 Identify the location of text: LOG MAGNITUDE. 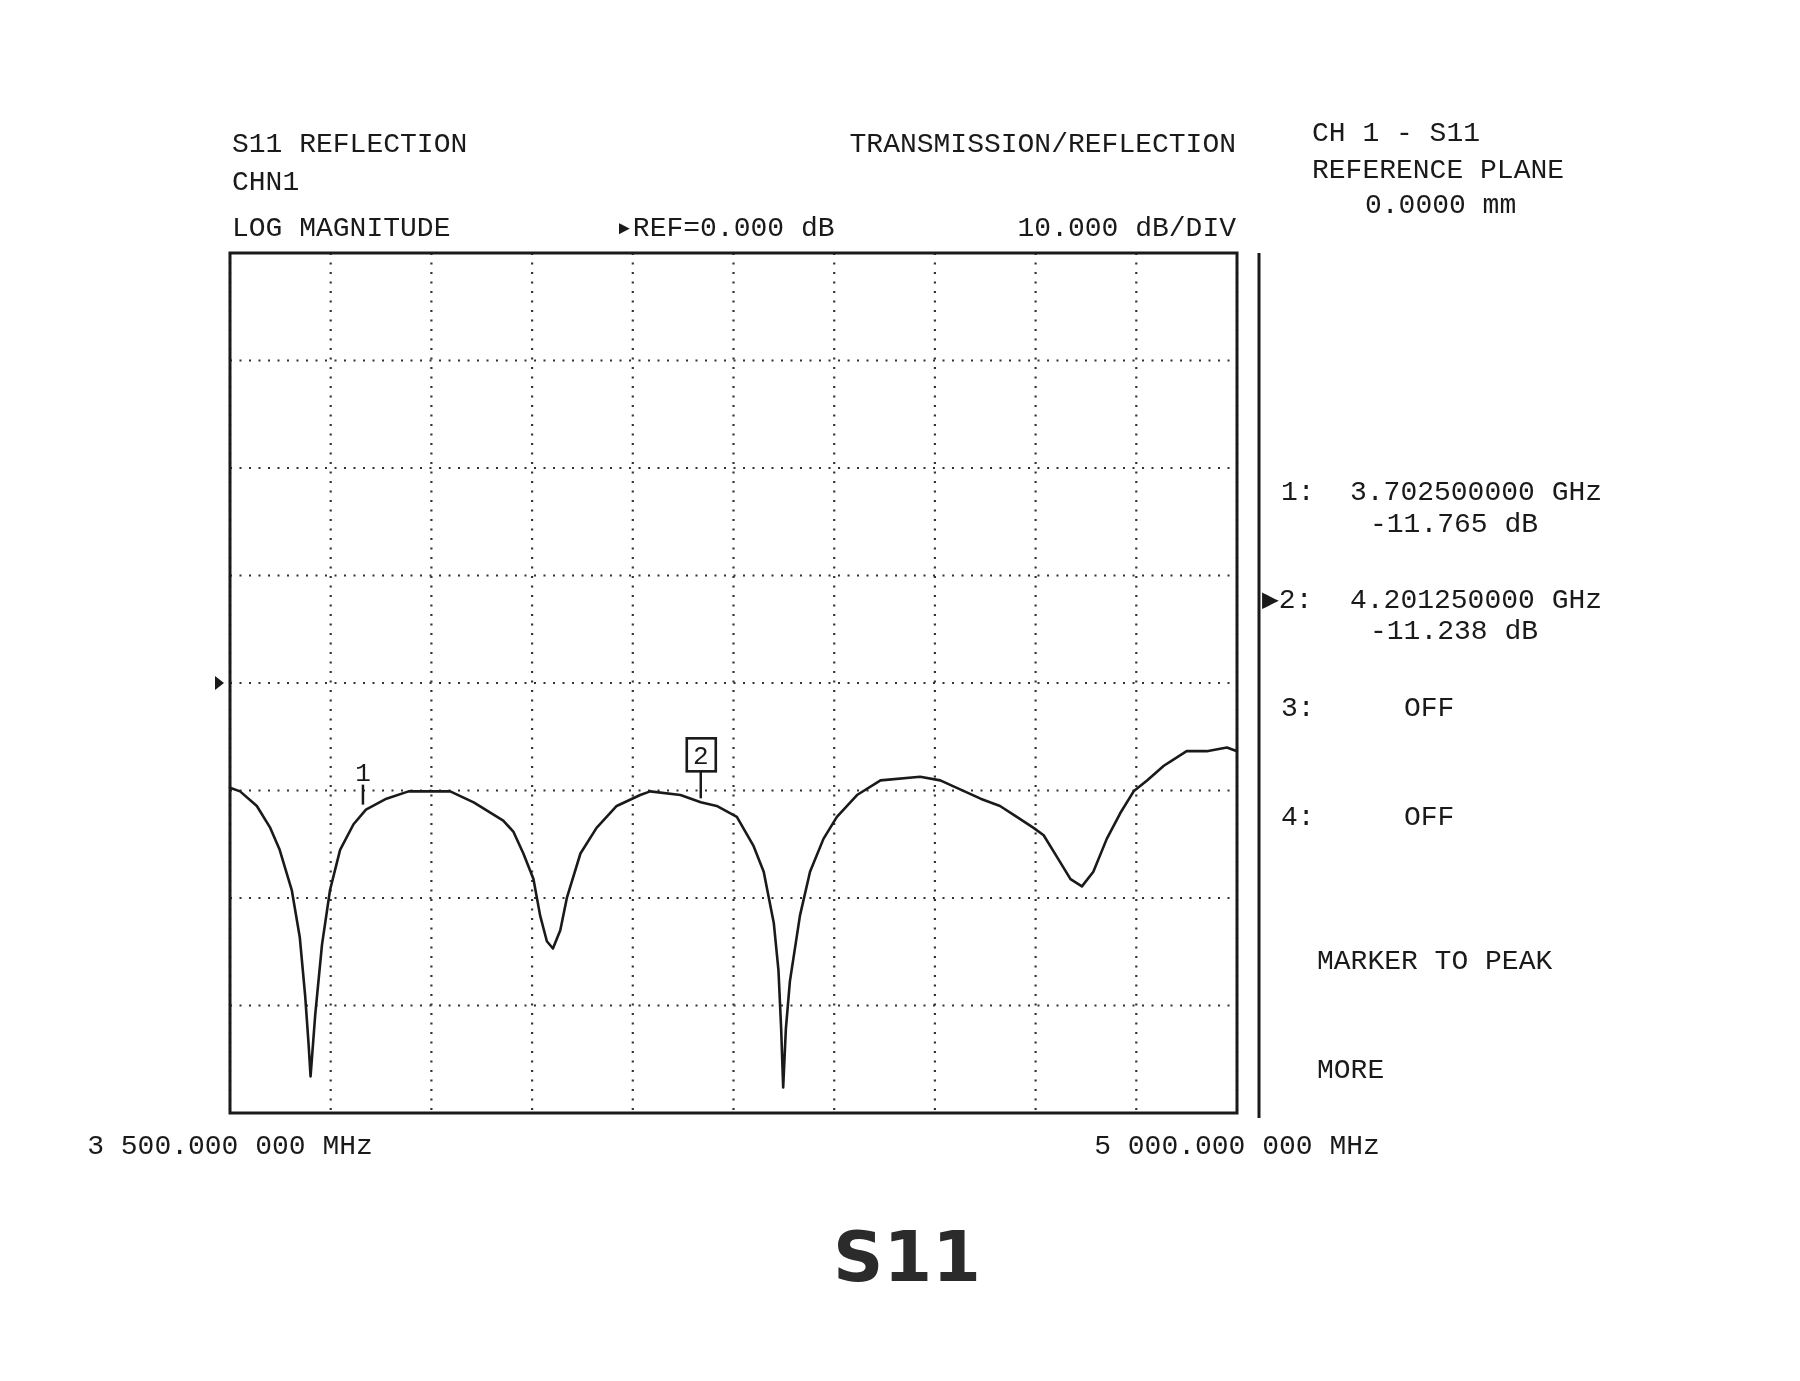
(341, 228).